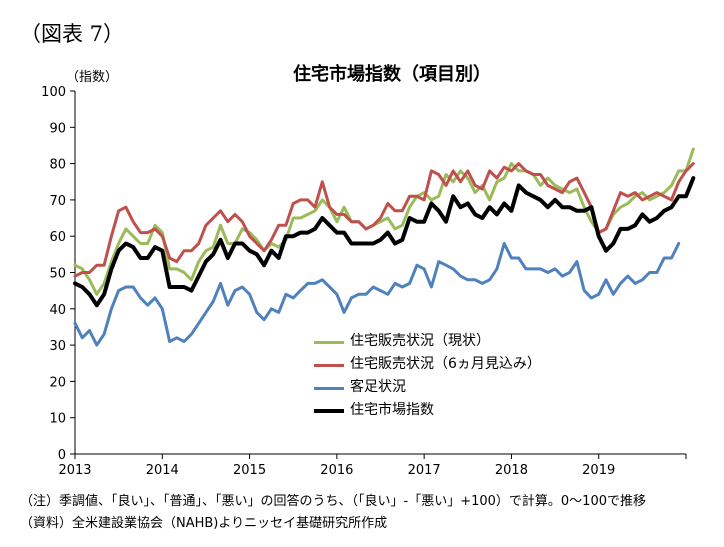  I want to click on legend-label-hmi: 住宅市場指数, so click(392, 410).